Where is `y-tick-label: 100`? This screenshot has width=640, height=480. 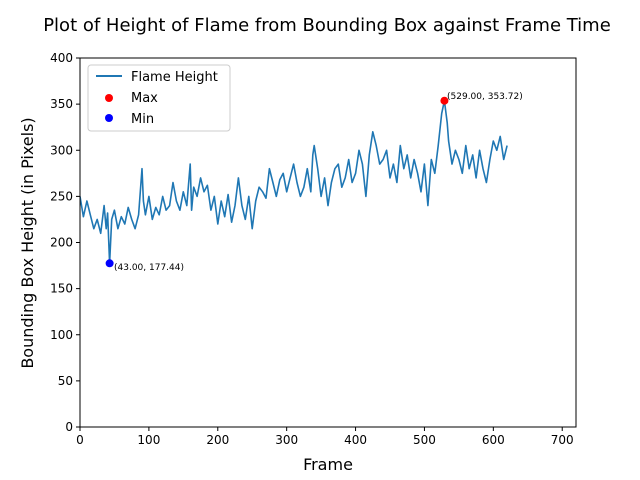 y-tick-label: 100 is located at coordinates (61, 335).